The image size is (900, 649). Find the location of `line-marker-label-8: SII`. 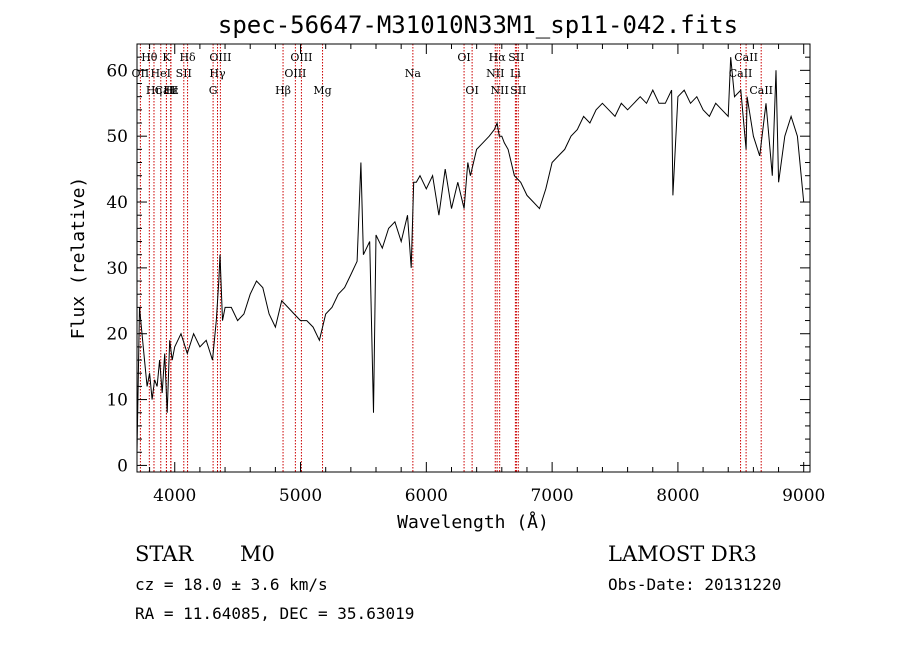

line-marker-label-8: SII is located at coordinates (184, 73).